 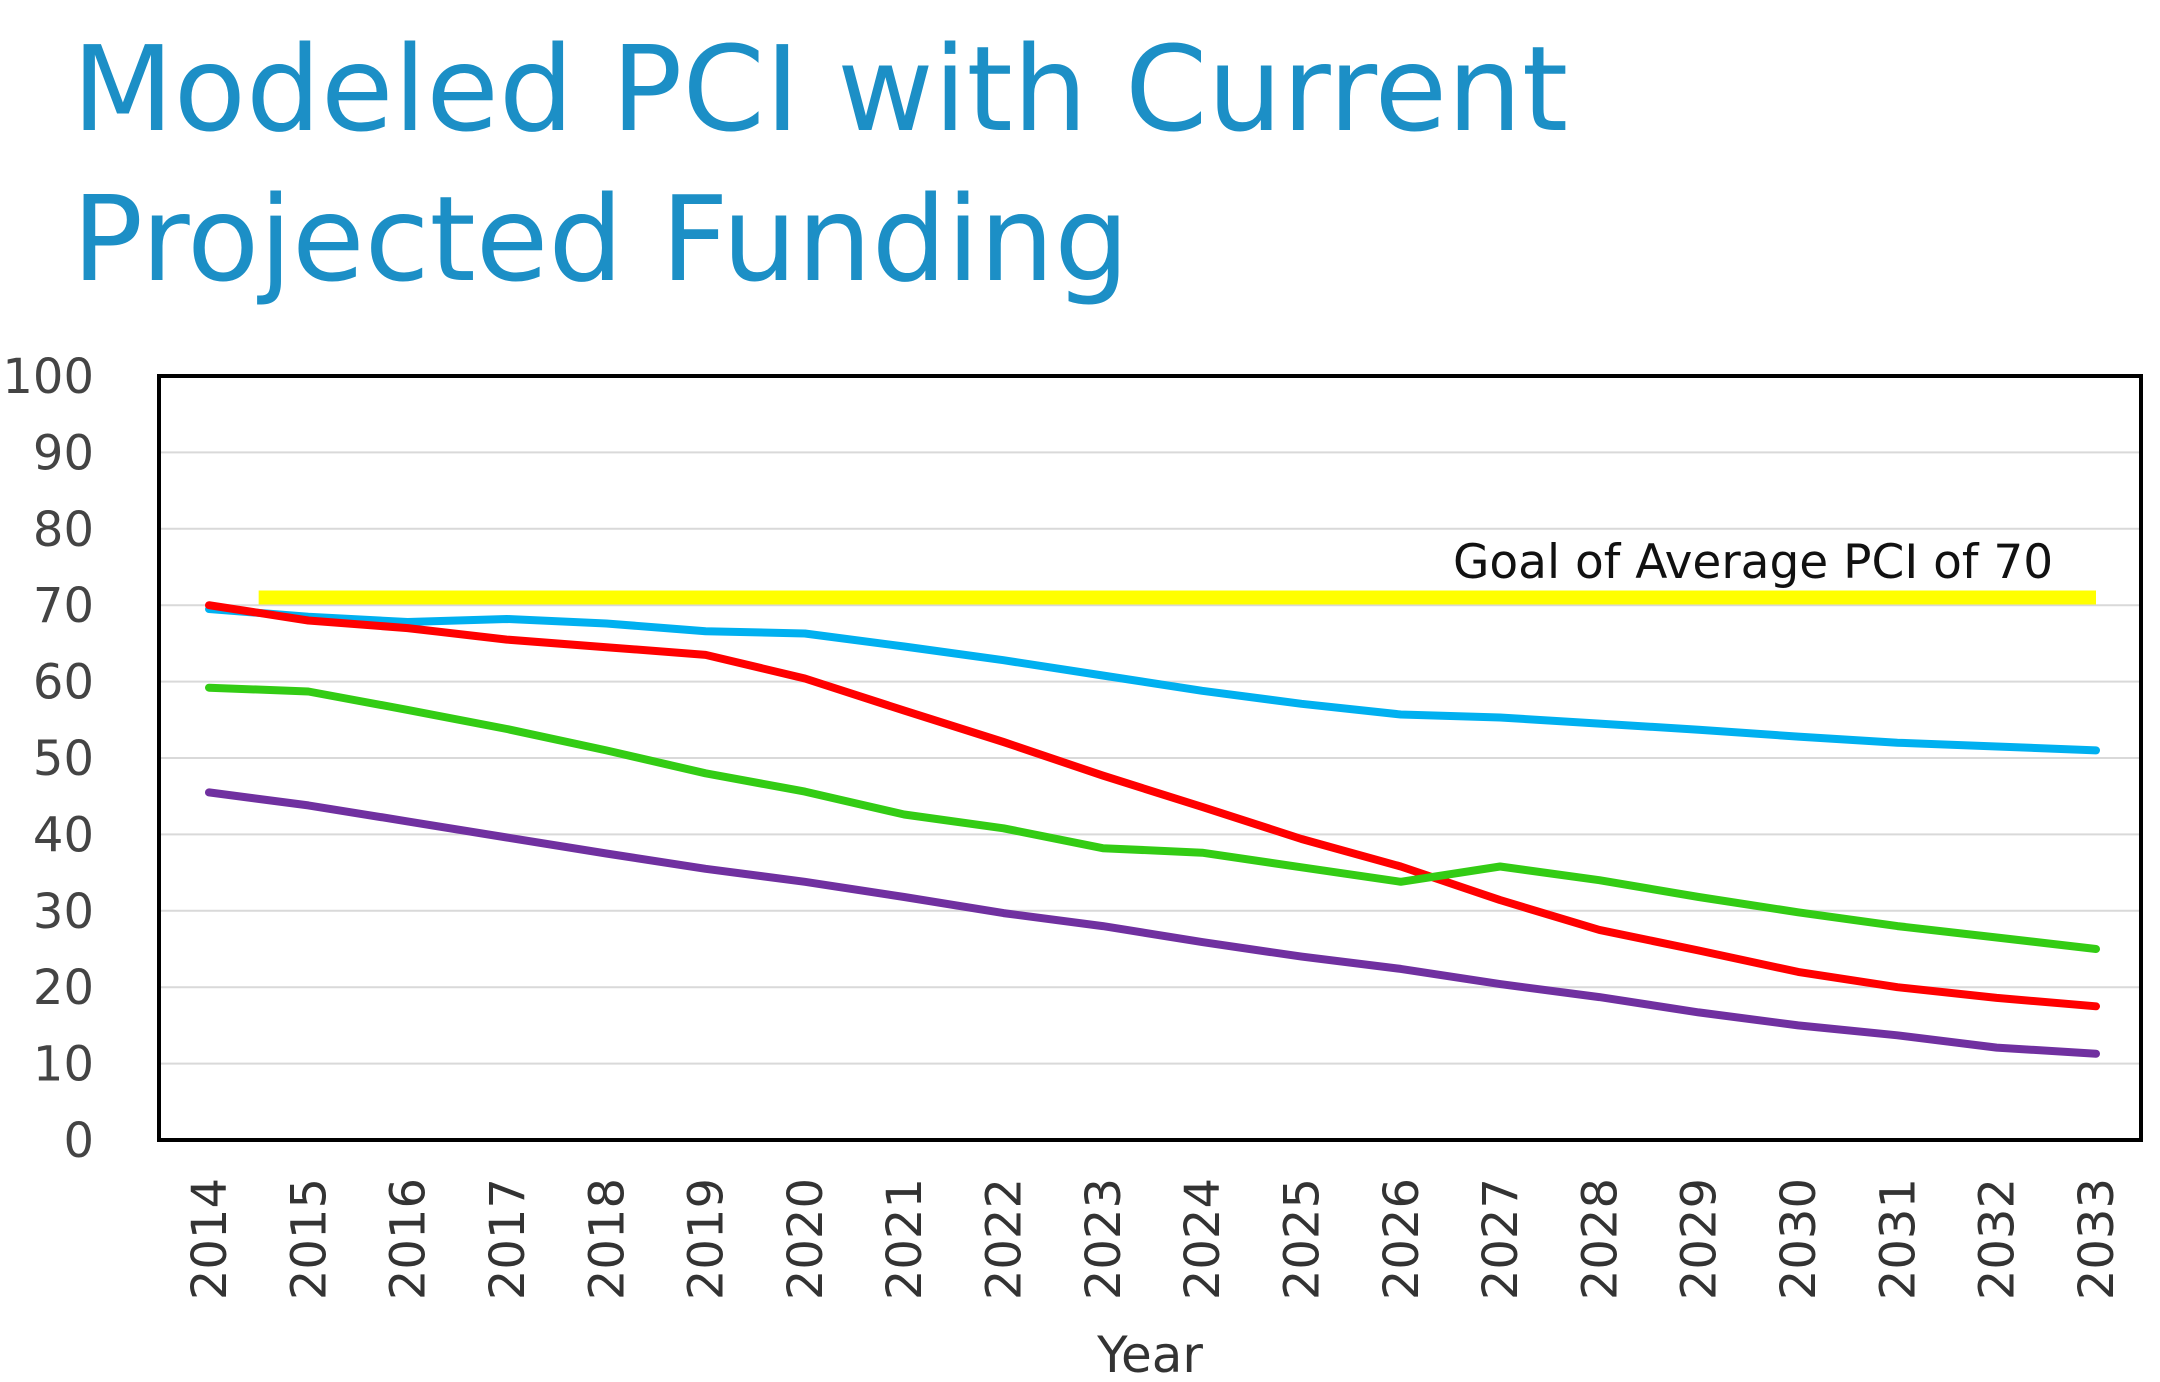 I want to click on x-tick-label-2028: 2028, so click(x=1600, y=1239).